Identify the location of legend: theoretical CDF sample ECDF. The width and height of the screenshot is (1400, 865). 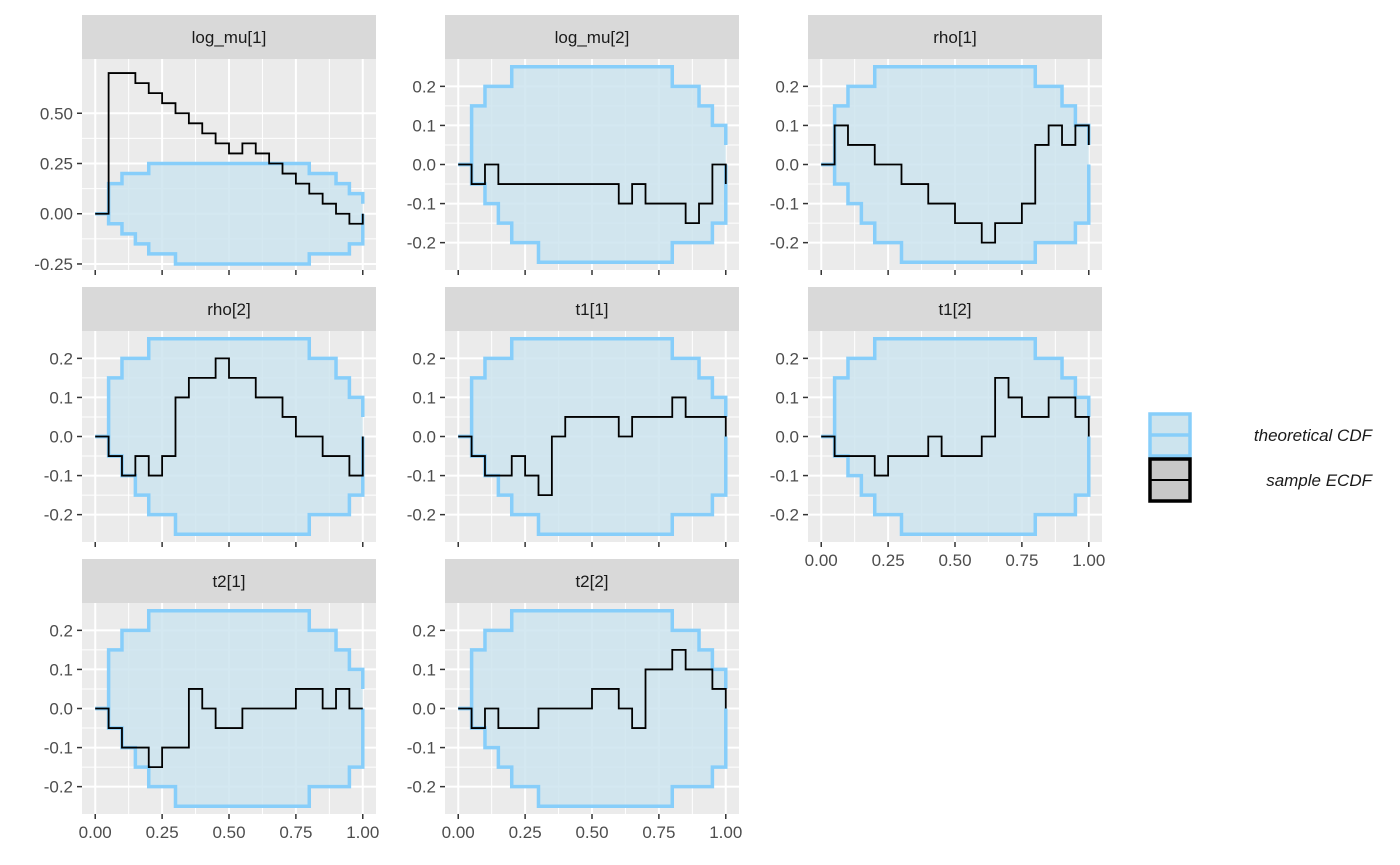
(1261, 457).